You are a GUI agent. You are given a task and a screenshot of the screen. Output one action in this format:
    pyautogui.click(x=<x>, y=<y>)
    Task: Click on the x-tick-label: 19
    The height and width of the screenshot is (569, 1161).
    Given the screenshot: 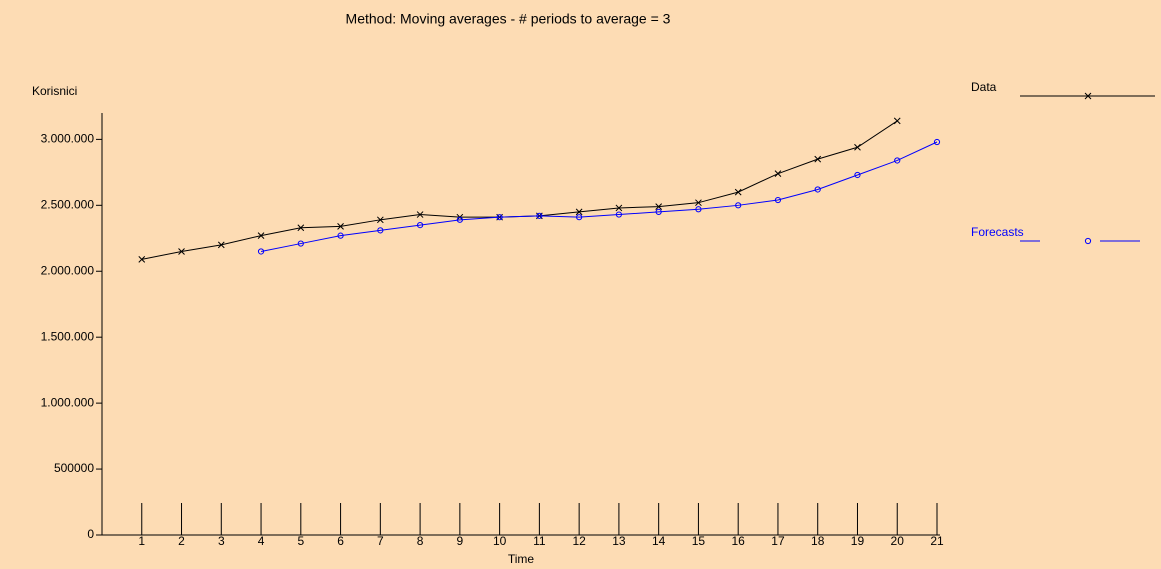 What is the action you would take?
    pyautogui.click(x=858, y=541)
    